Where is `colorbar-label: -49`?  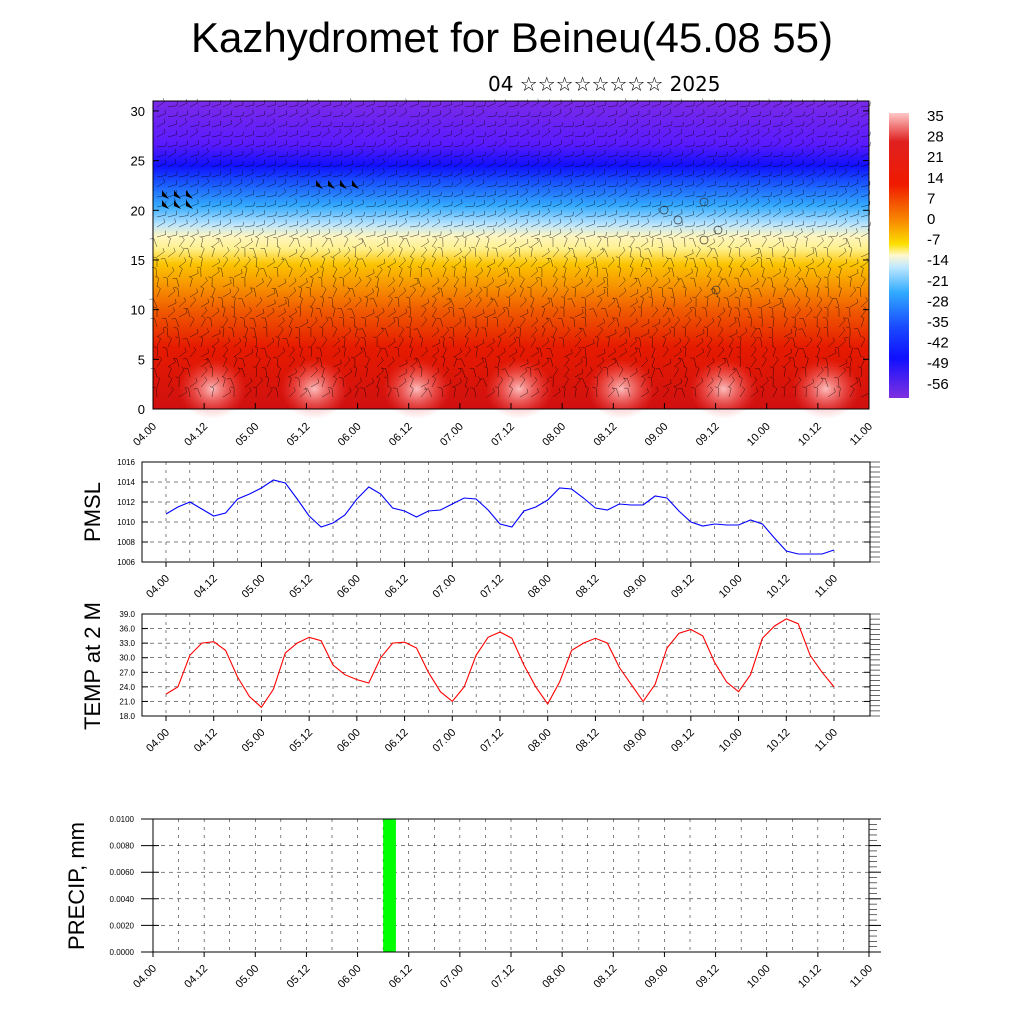 colorbar-label: -49 is located at coordinates (938, 363).